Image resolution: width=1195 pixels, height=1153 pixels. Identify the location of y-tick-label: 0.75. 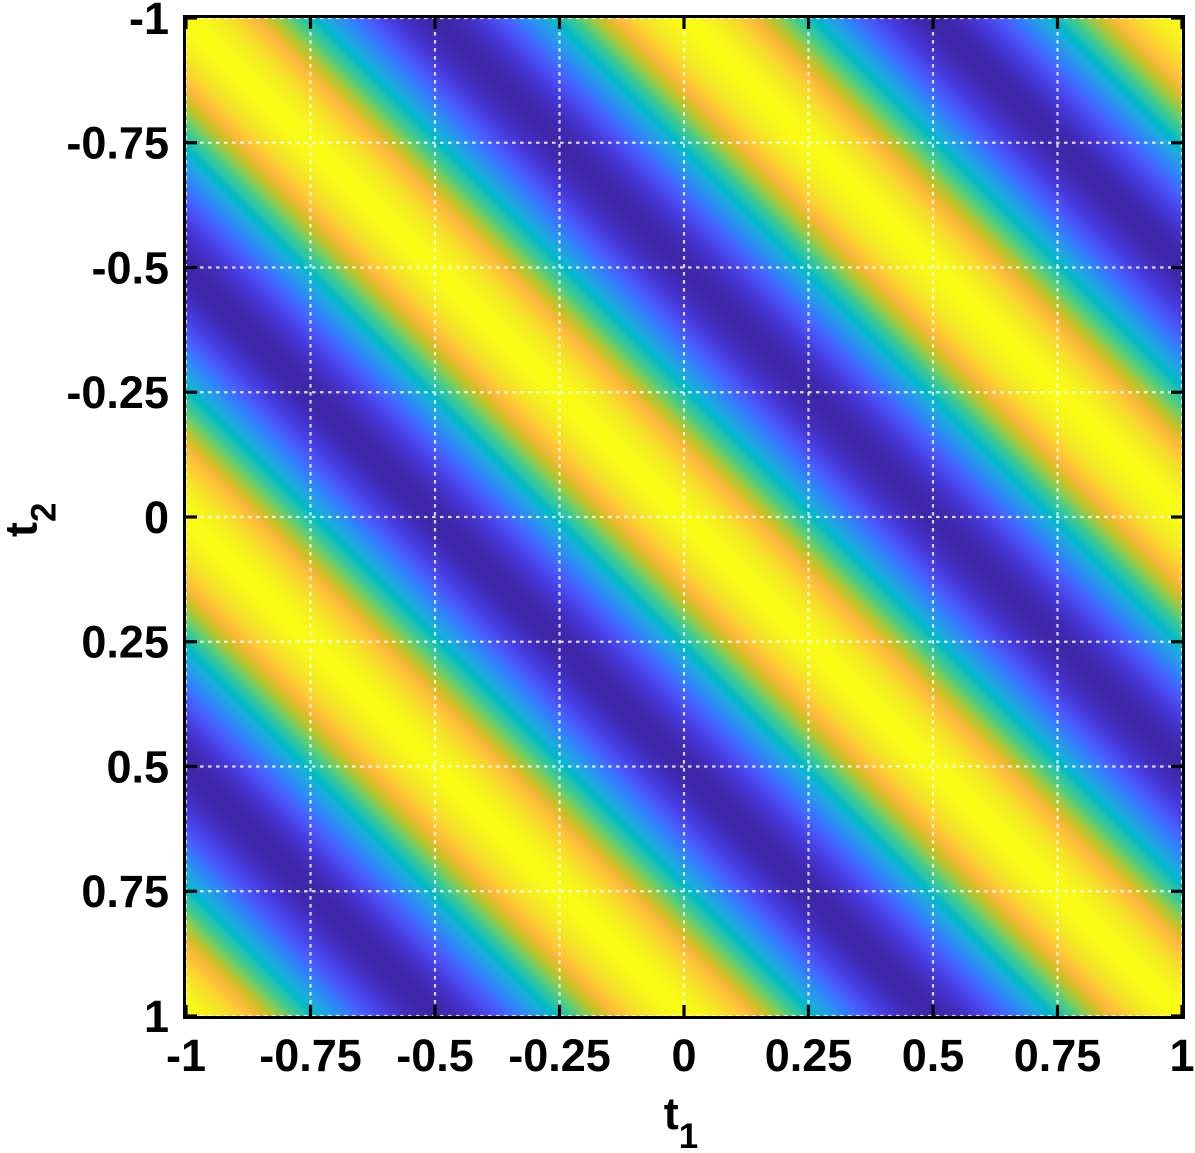
(125, 891).